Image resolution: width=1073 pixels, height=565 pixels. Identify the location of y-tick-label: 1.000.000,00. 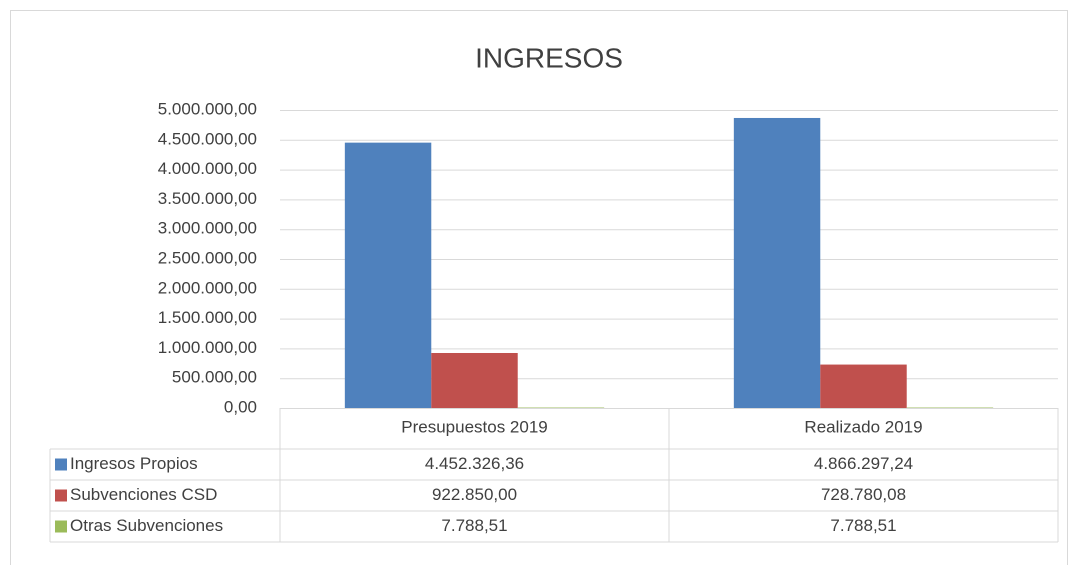
(207, 347).